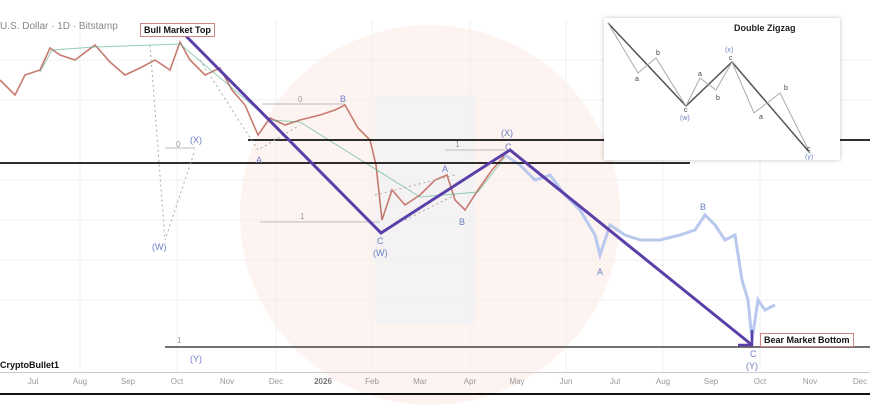 The width and height of the screenshot is (870, 406). I want to click on author-label: CryptoBullet1, so click(30, 365).